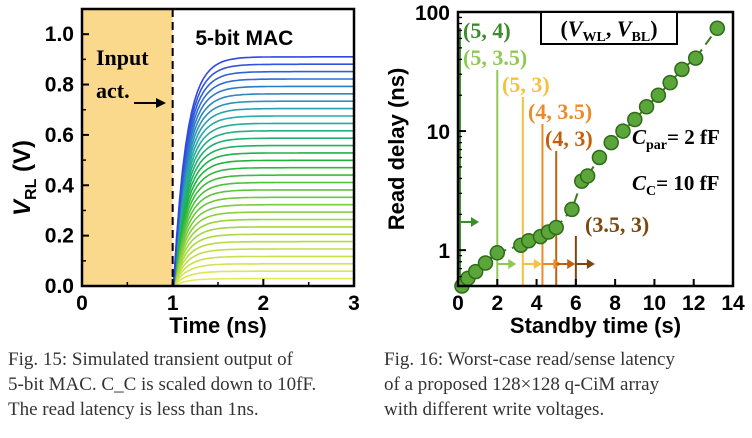 This screenshot has width=752, height=438. Describe the element at coordinates (522, 384) in the screenshot. I see `fig16-caption-line2: of a proposed 128×128 q-CiM array` at that location.